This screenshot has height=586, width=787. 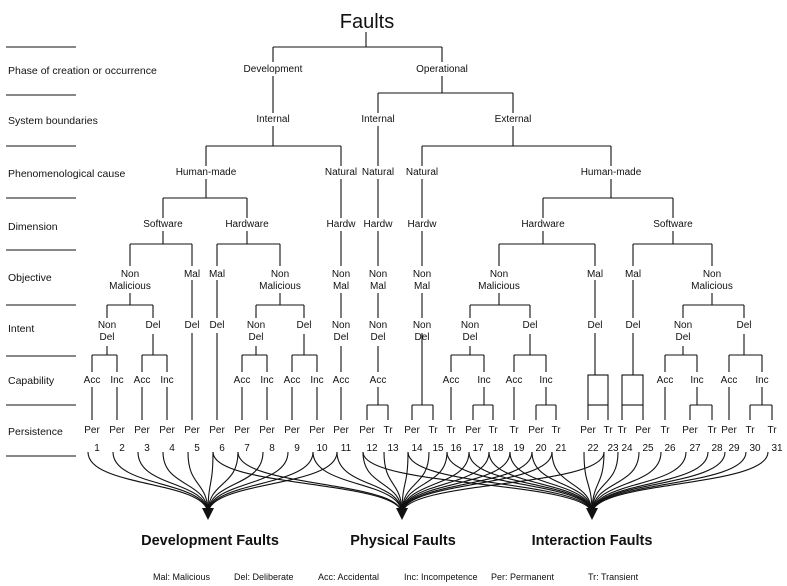 I want to click on row-label: Phase of creation or occurrence, so click(x=82, y=71).